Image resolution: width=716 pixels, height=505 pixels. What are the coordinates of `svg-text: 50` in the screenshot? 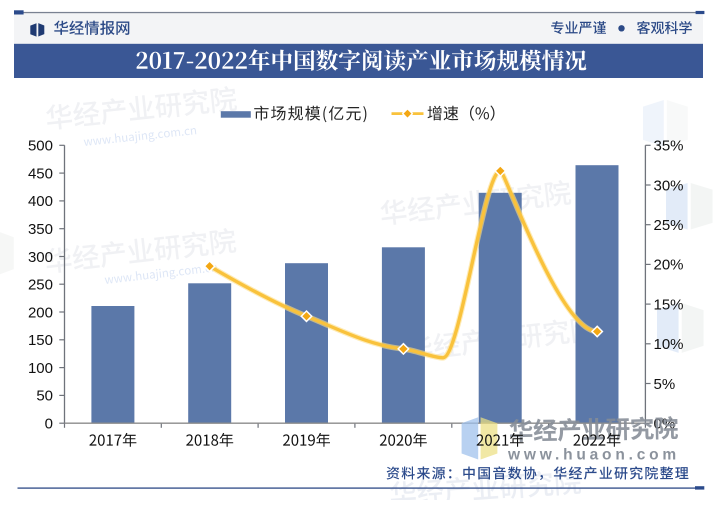 It's located at (44, 396).